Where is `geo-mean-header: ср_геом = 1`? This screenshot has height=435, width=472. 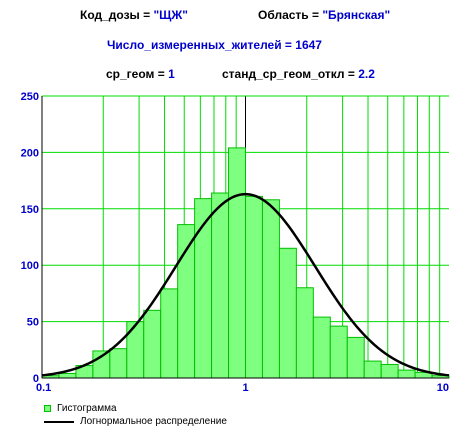 geo-mean-header: ср_геом = 1 is located at coordinates (140, 74).